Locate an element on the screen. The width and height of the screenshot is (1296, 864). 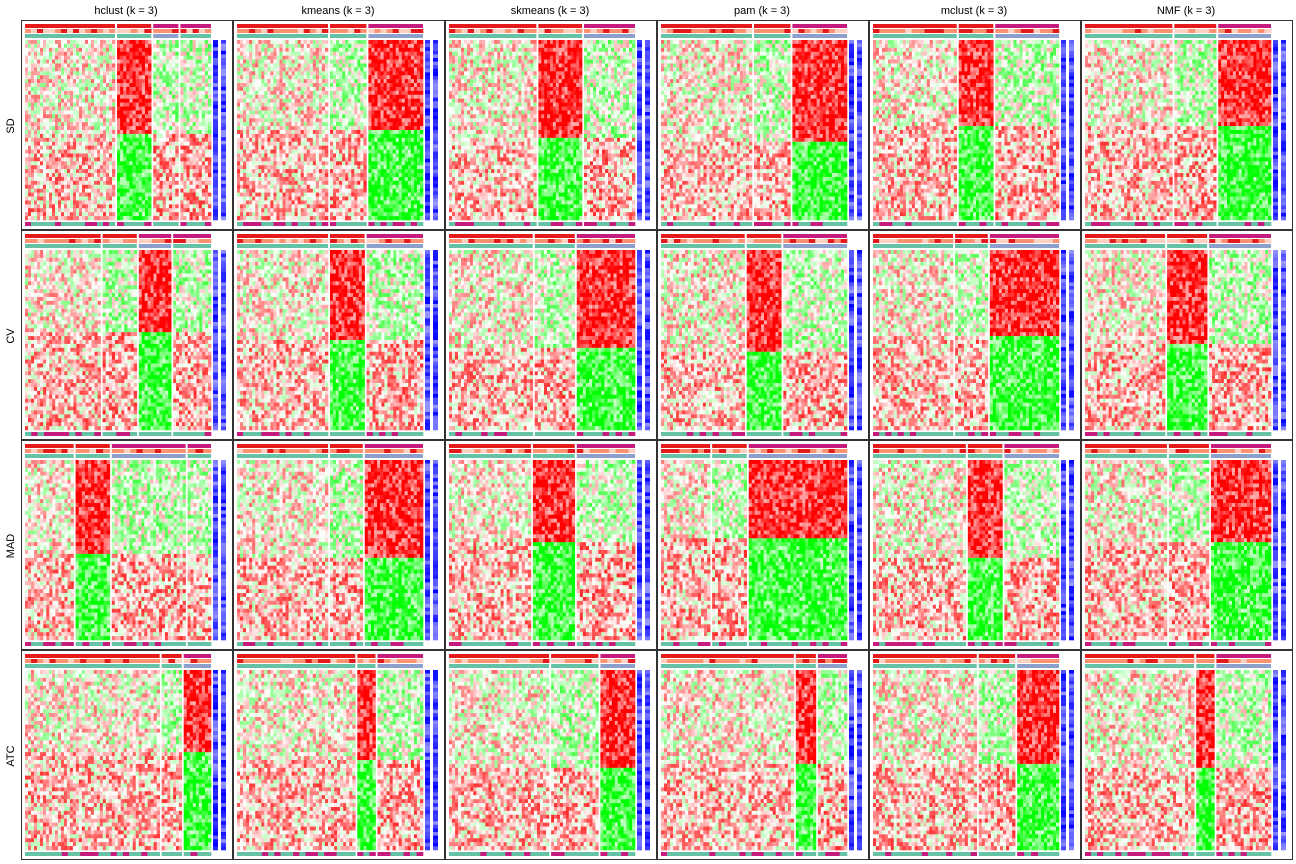
silhouette-annotation is located at coordinates (134, 31).